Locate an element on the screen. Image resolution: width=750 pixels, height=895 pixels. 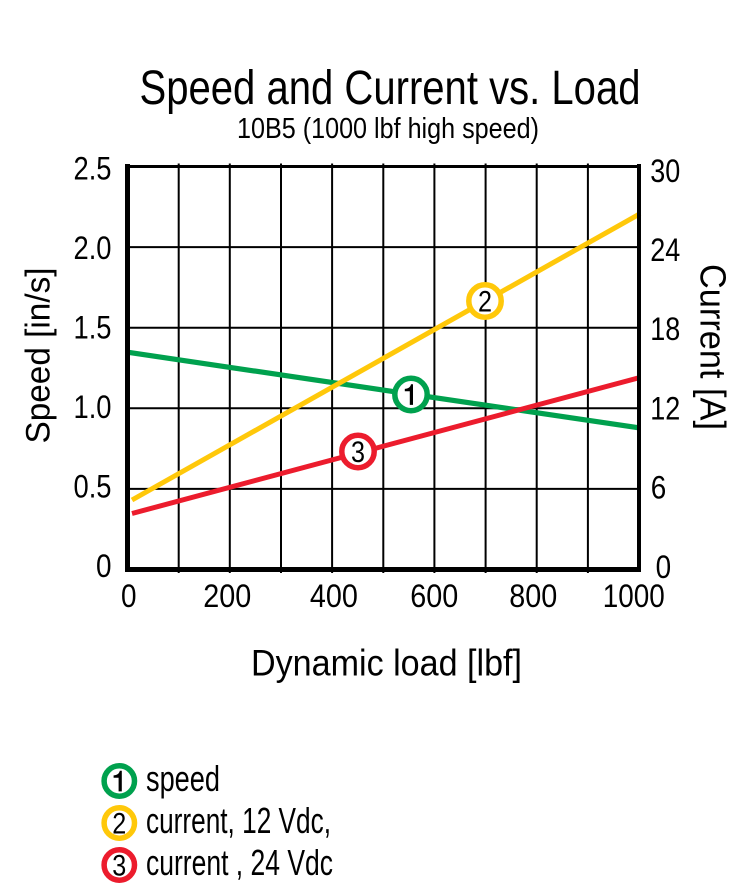
svg-text: 2.0 is located at coordinates (93, 248).